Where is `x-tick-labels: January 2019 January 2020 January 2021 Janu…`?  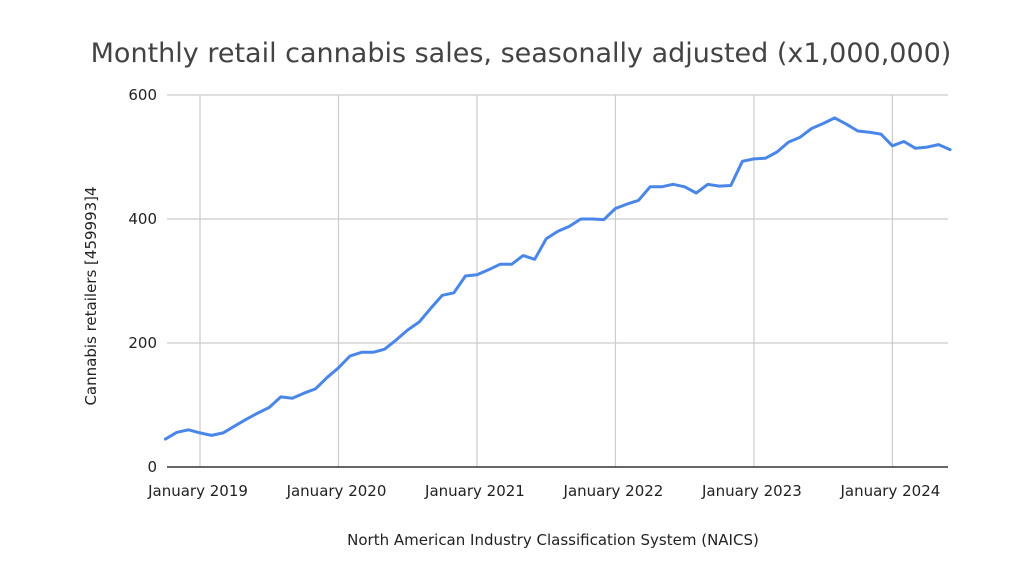
x-tick-labels: January 2019 January 2020 January 2021 Janu… is located at coordinates (543, 491).